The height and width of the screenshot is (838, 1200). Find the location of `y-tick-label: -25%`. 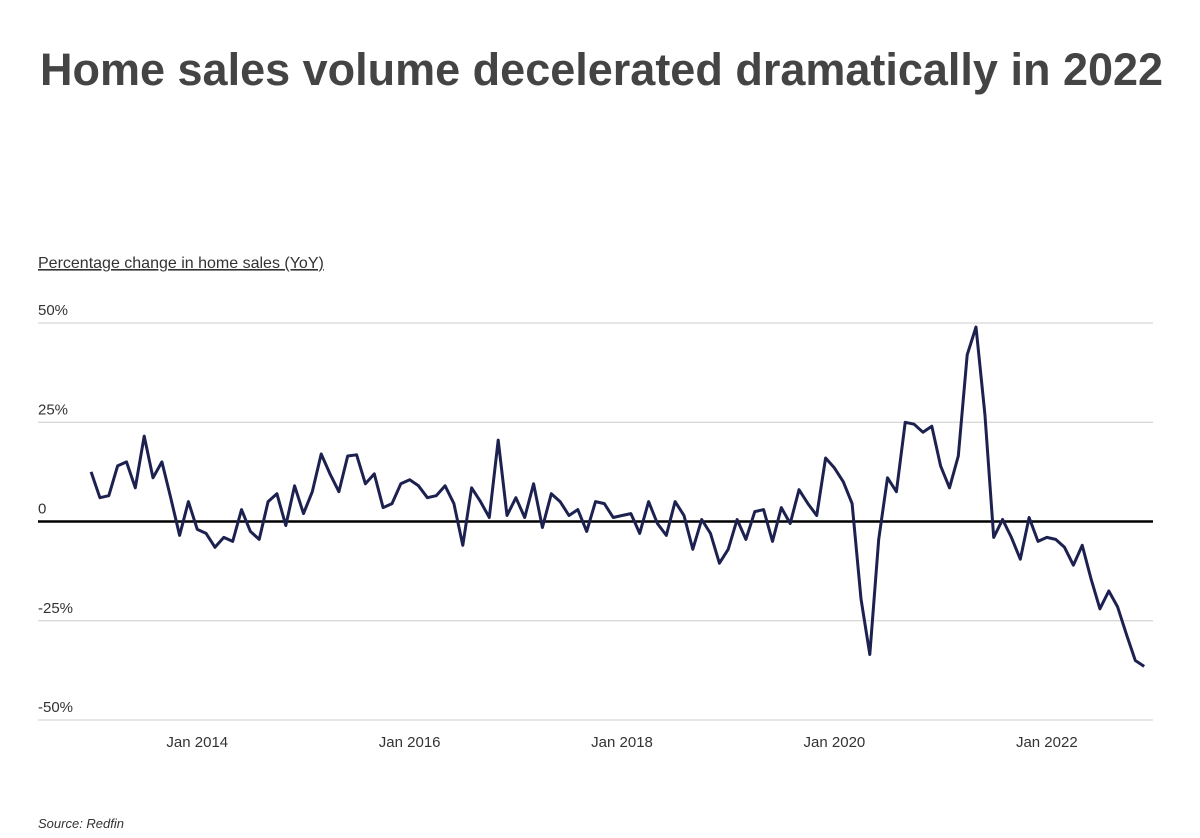

y-tick-label: -25% is located at coordinates (55, 608).